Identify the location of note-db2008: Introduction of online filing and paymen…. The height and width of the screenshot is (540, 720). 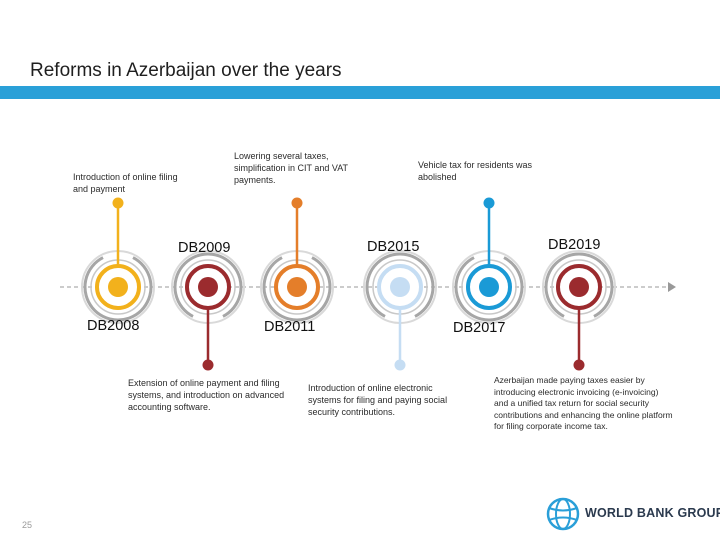
(125, 183).